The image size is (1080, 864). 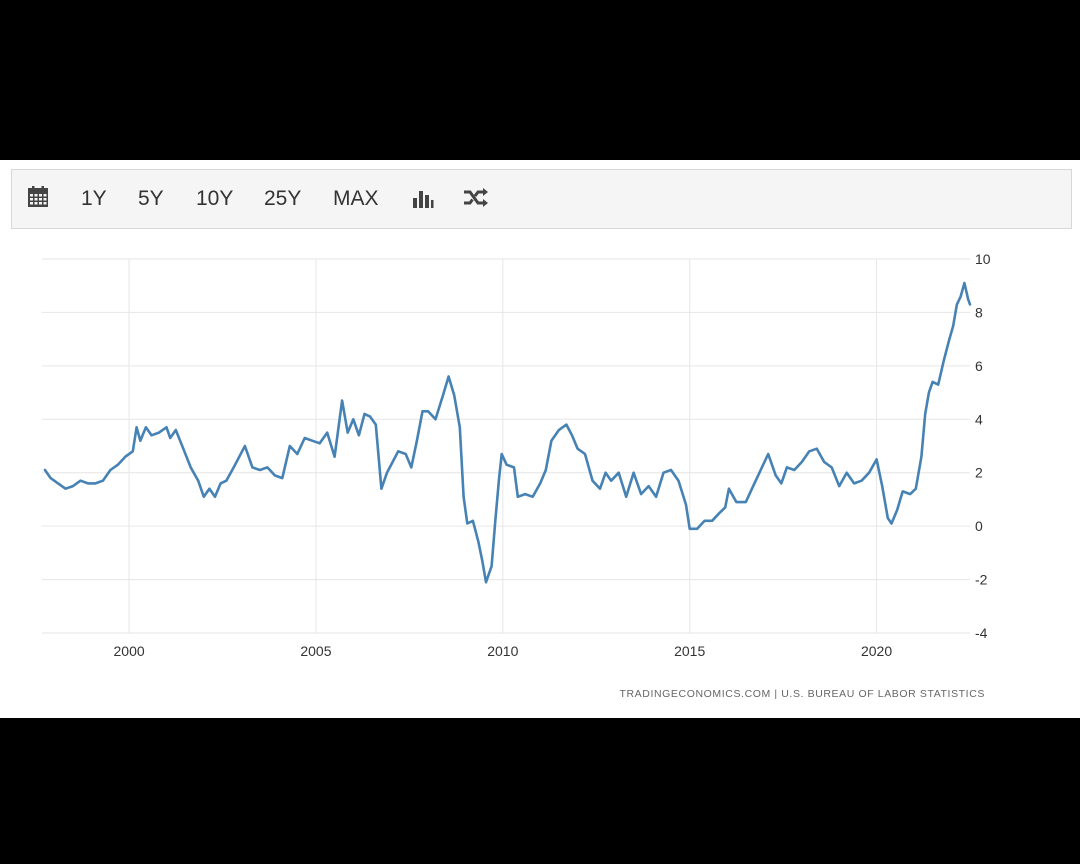 What do you see at coordinates (541, 199) in the screenshot?
I see `chart-toolbar: 1Y 5Y 10Y 25Y MAX` at bounding box center [541, 199].